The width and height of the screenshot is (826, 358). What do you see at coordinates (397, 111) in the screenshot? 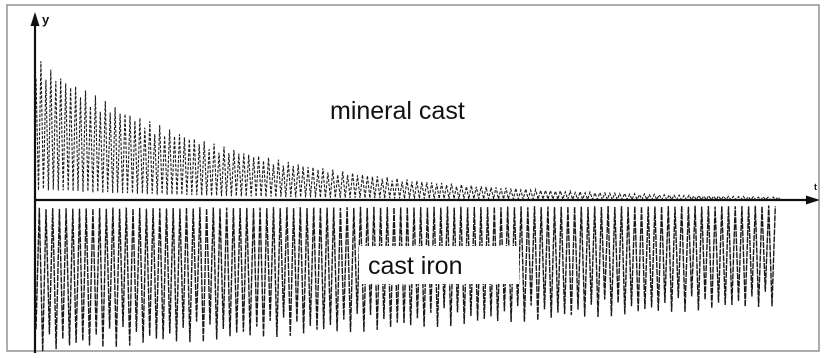
I see `mineral-cast-label: mineral cast` at bounding box center [397, 111].